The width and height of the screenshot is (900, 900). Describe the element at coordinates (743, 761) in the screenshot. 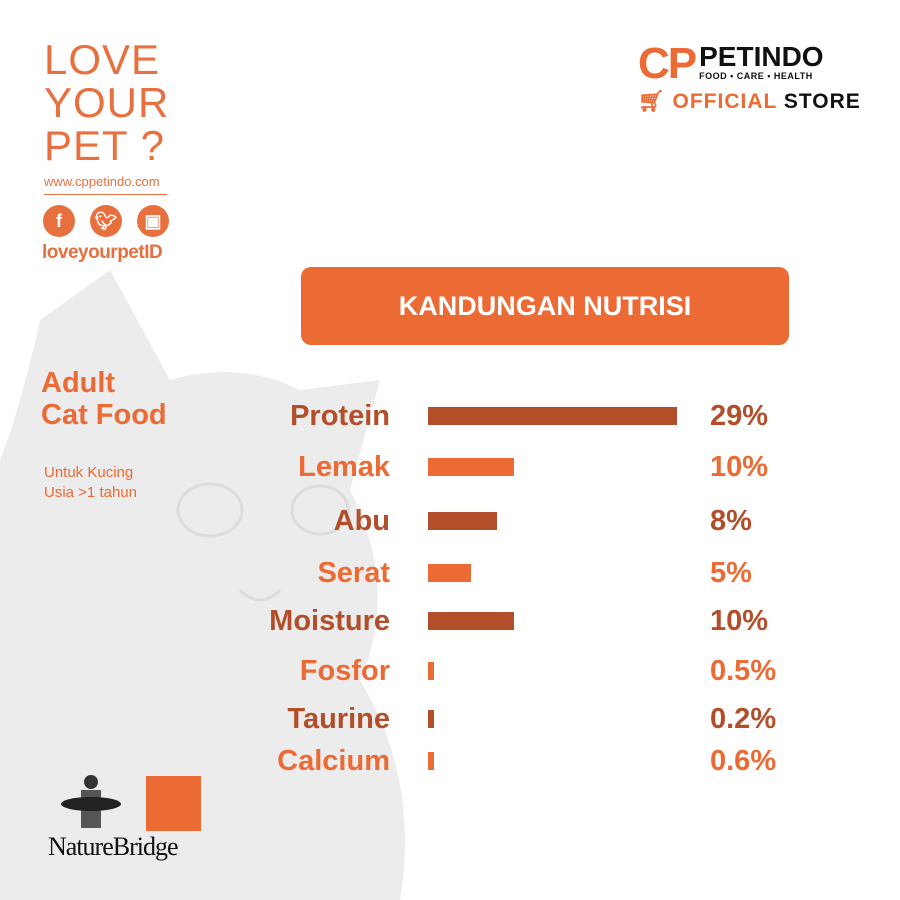

I see `value-label: 0.6%` at that location.